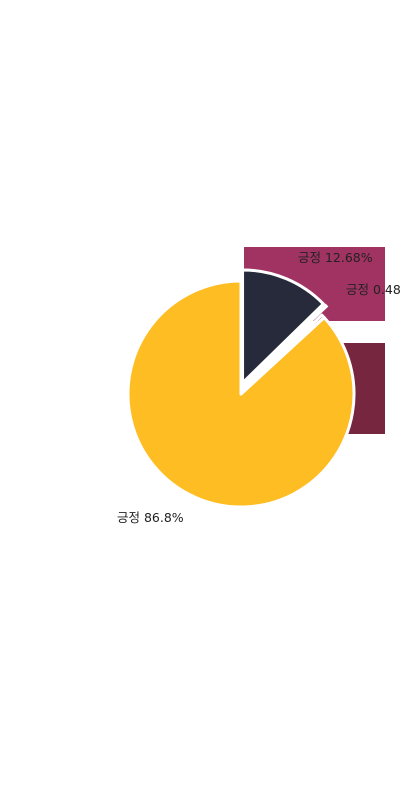 The image size is (400, 800). I want to click on leader-line-small, so click(308, 322).